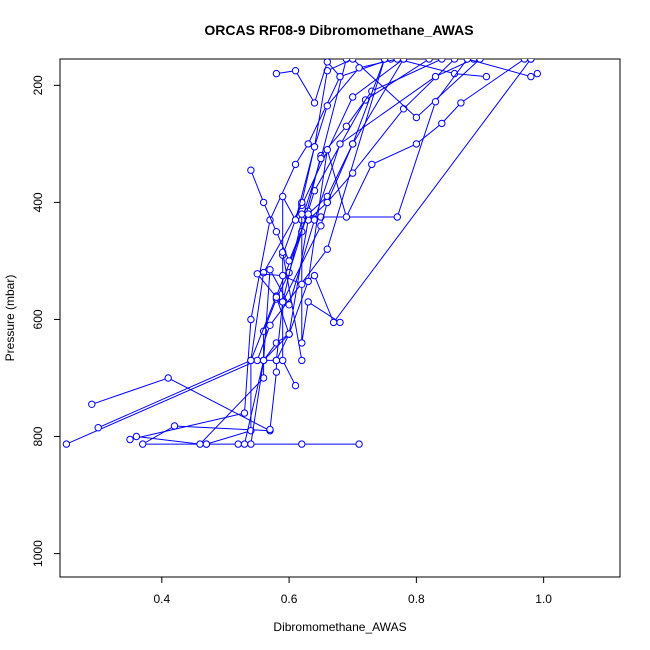  I want to click on x-tick-label: 0.6, so click(289, 599).